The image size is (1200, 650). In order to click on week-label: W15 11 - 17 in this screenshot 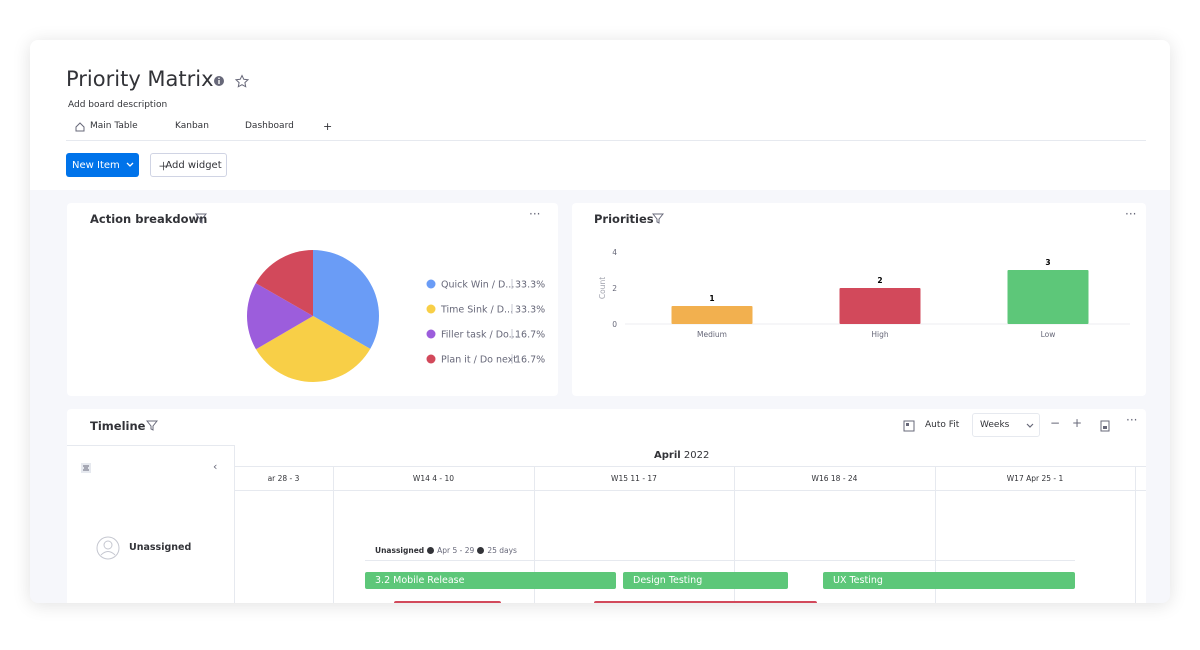, I will do `click(634, 478)`.